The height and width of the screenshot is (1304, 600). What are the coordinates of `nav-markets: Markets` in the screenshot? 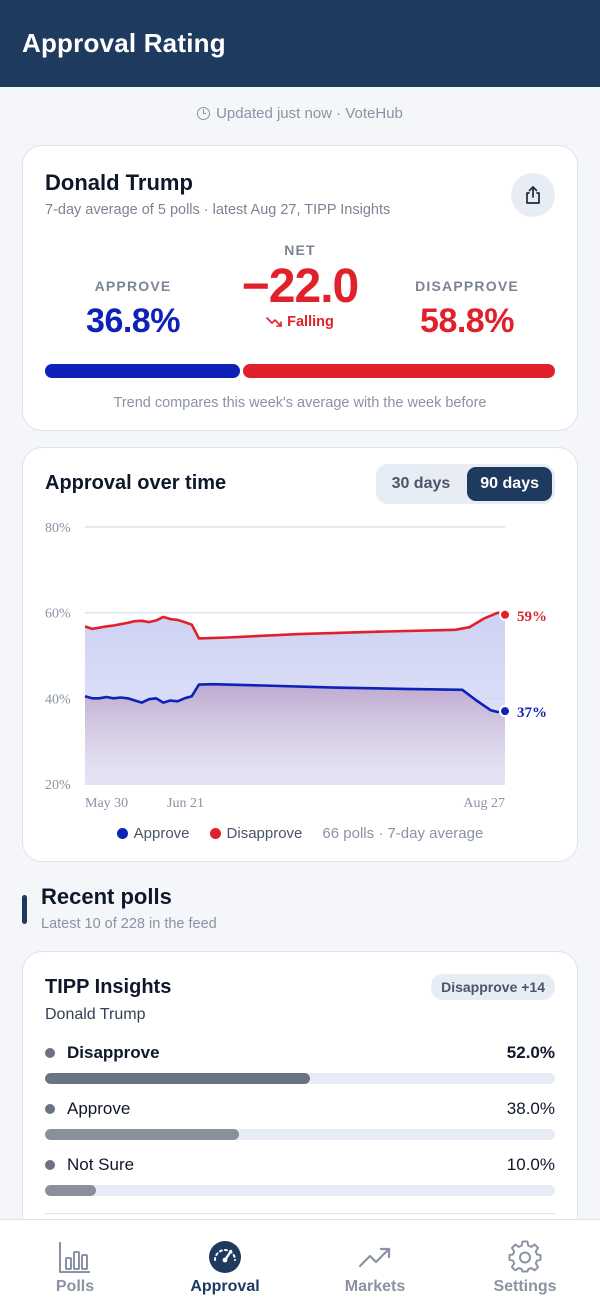 It's located at (375, 1262).